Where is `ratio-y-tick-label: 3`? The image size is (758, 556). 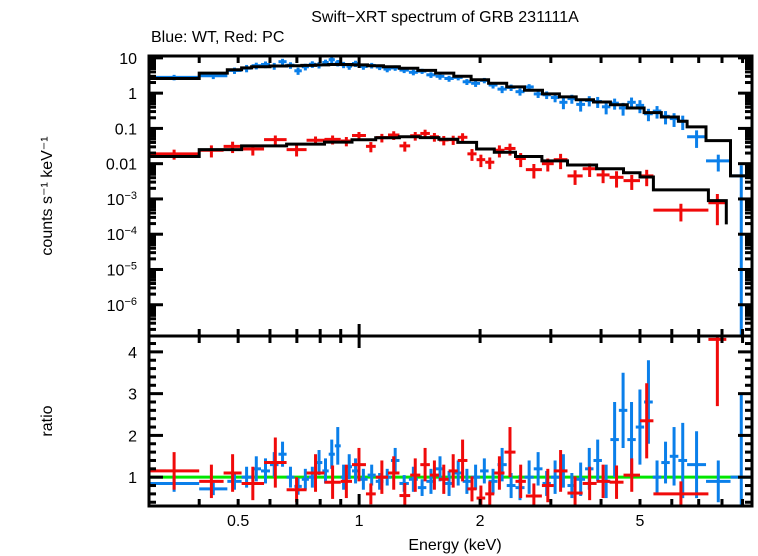 ratio-y-tick-label: 3 is located at coordinates (132, 395).